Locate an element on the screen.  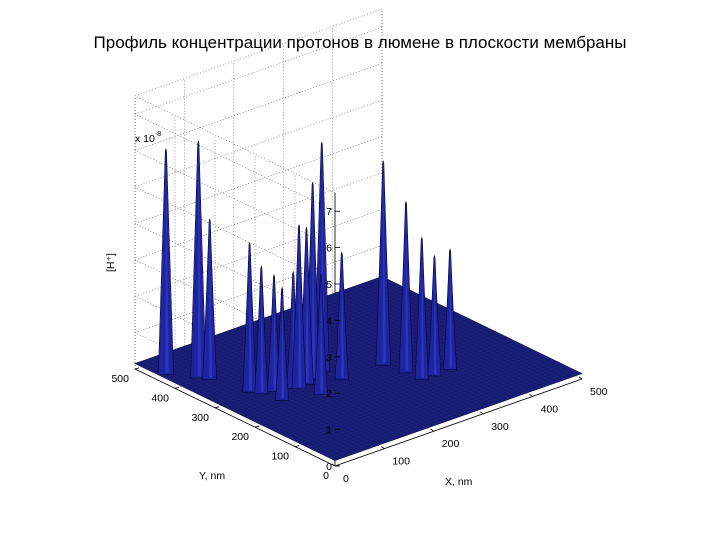
z-tick-label: 3 is located at coordinates (329, 358).